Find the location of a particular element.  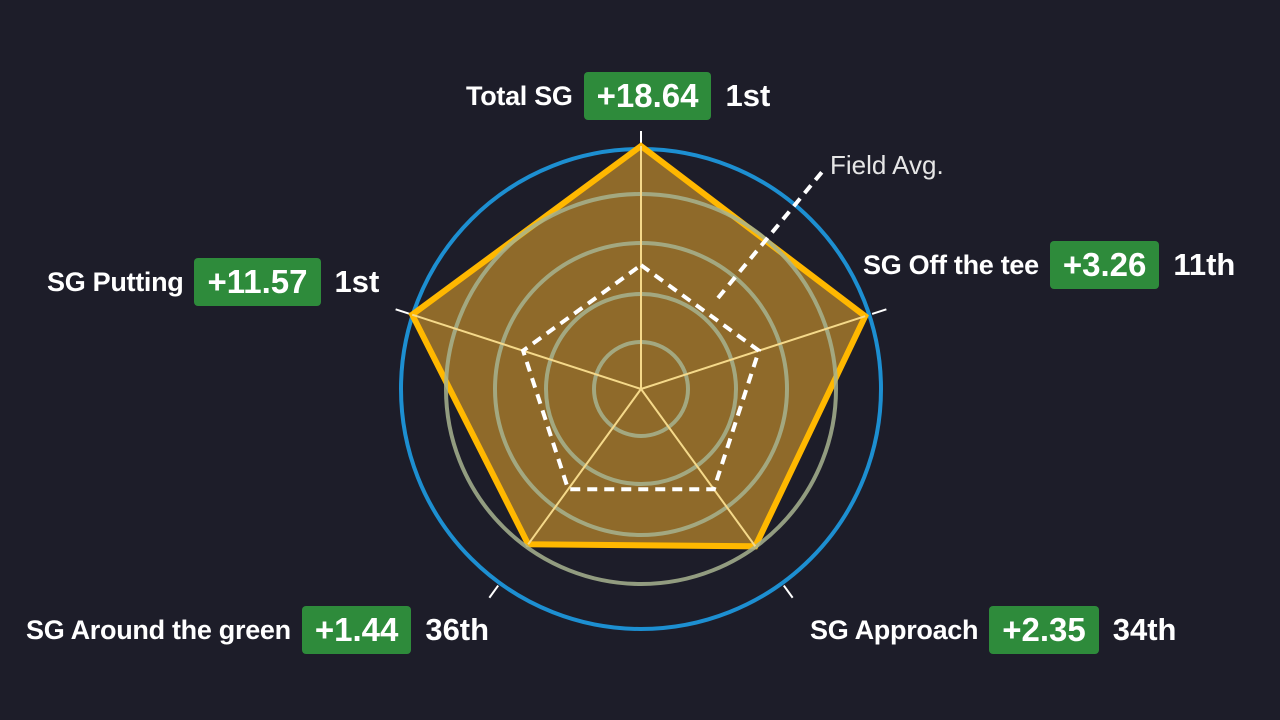

stat-putting: SG Putting +11.57 1st is located at coordinates (213, 282).